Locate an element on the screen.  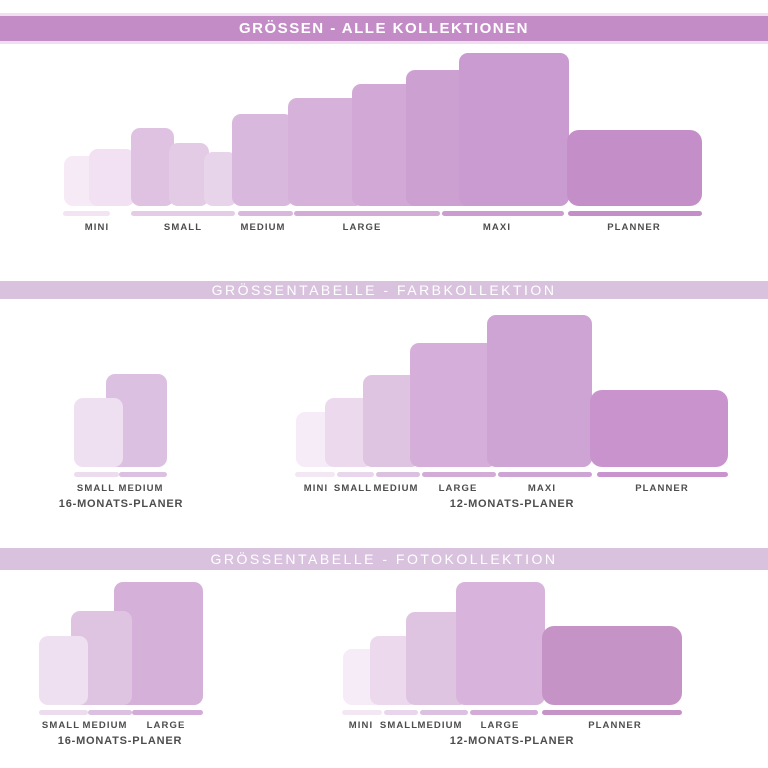
group-caption-farbkollektion-2: 12-MONATS-PLANER is located at coordinates (512, 504).